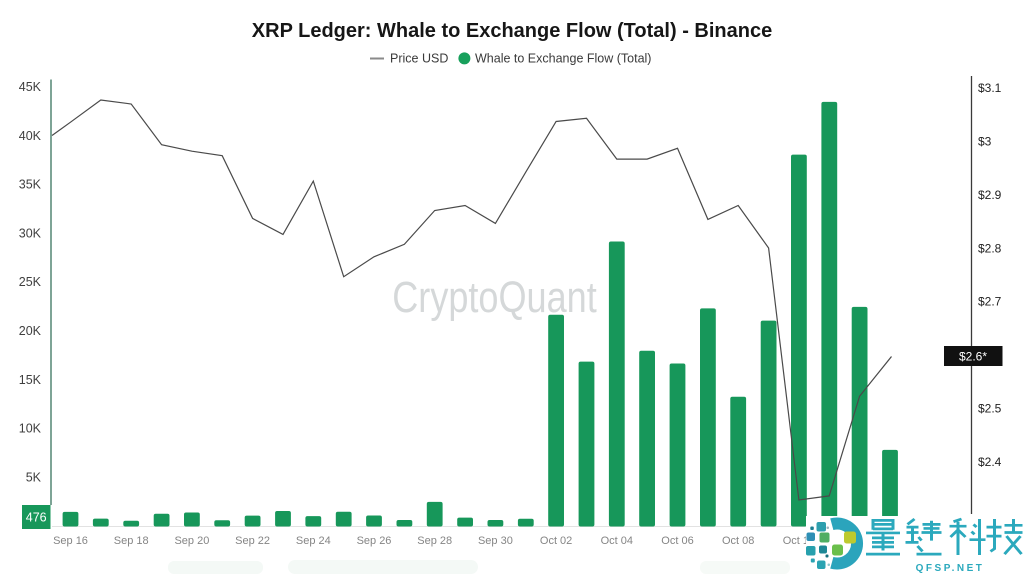  What do you see at coordinates (313, 541) in the screenshot?
I see `svg-text: Sep 24` at bounding box center [313, 541].